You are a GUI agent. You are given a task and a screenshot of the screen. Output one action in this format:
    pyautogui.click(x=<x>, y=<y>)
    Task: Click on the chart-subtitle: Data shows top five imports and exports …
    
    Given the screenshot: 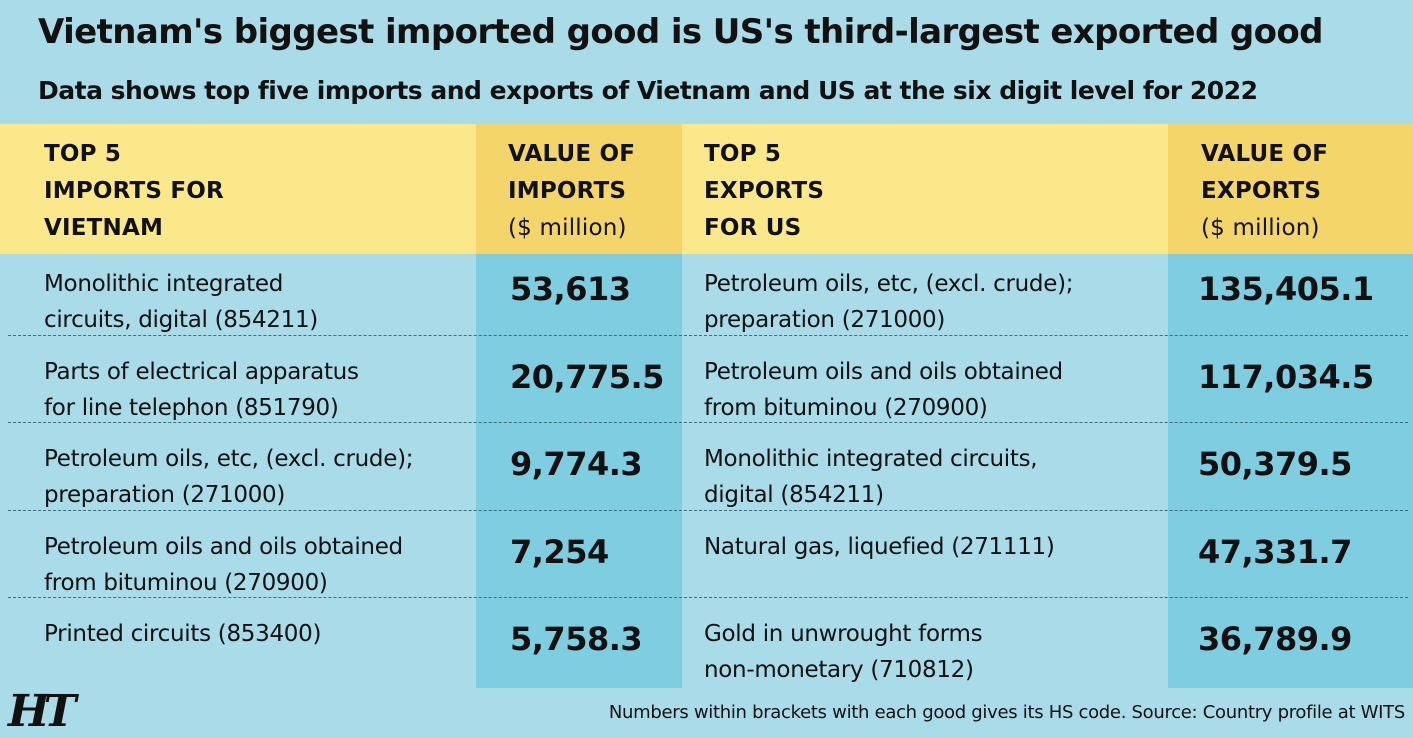 What is the action you would take?
    pyautogui.click(x=648, y=90)
    